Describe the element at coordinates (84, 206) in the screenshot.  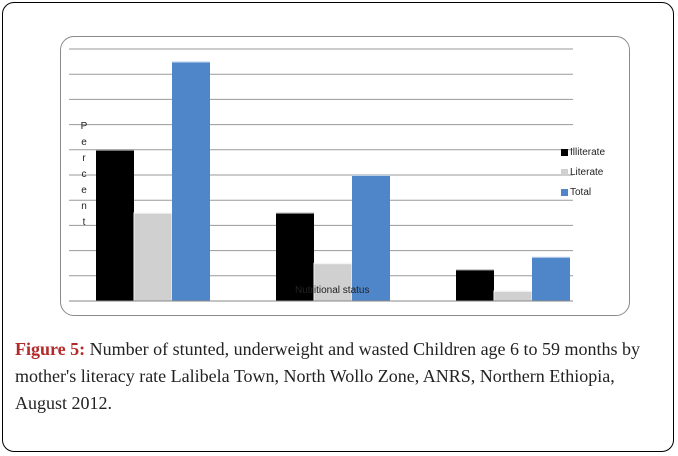
I see `y-axis-title-char: n` at that location.